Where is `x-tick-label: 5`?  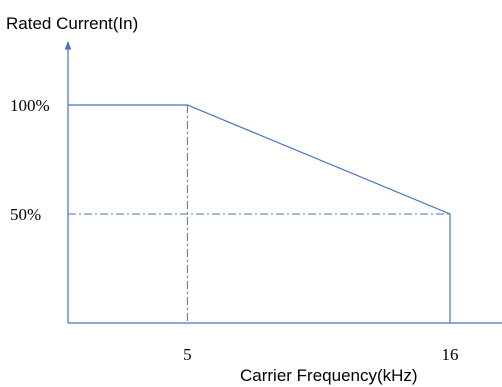
x-tick-label: 5 is located at coordinates (187, 354).